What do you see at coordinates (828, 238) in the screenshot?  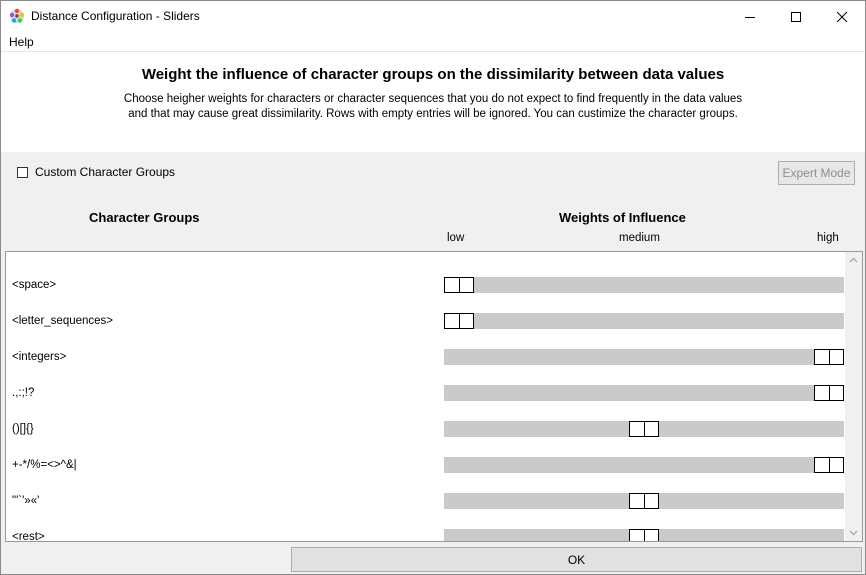 I see `scale-high-label: high` at bounding box center [828, 238].